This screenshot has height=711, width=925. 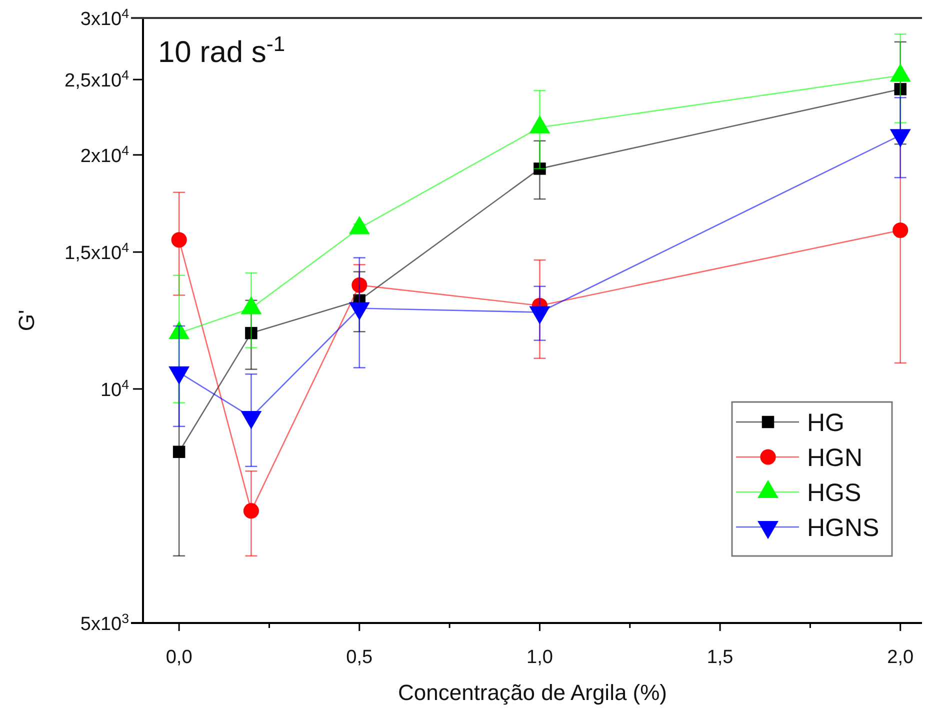 I want to click on y-tick-label: 10$^{4}$, so click(x=114, y=388).